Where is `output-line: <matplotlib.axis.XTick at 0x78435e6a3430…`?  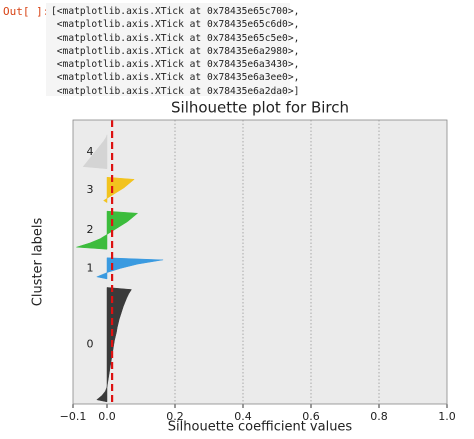 output-line: <matplotlib.axis.XTick at 0x78435e6a3430… is located at coordinates (175, 65).